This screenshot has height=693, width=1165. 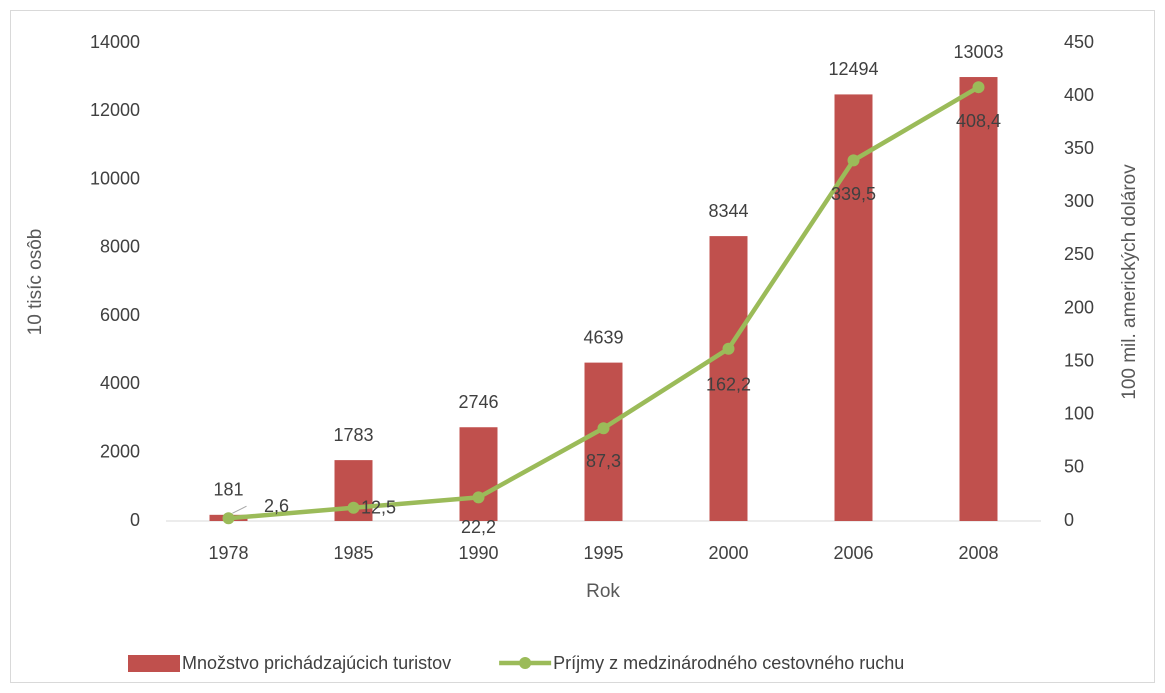 What do you see at coordinates (35, 282) in the screenshot?
I see `y-axis-title: 10 tisíc osôb` at bounding box center [35, 282].